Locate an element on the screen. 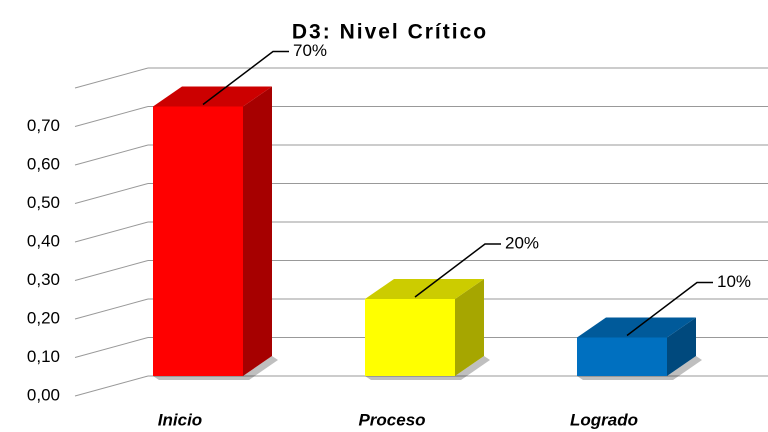 The image size is (768, 432). wall-top is located at coordinates (111, 78).